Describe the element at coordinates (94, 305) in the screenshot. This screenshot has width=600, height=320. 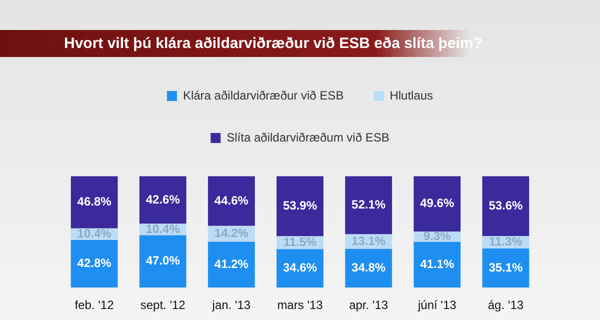
I see `x-tick-label: feb. '12` at that location.